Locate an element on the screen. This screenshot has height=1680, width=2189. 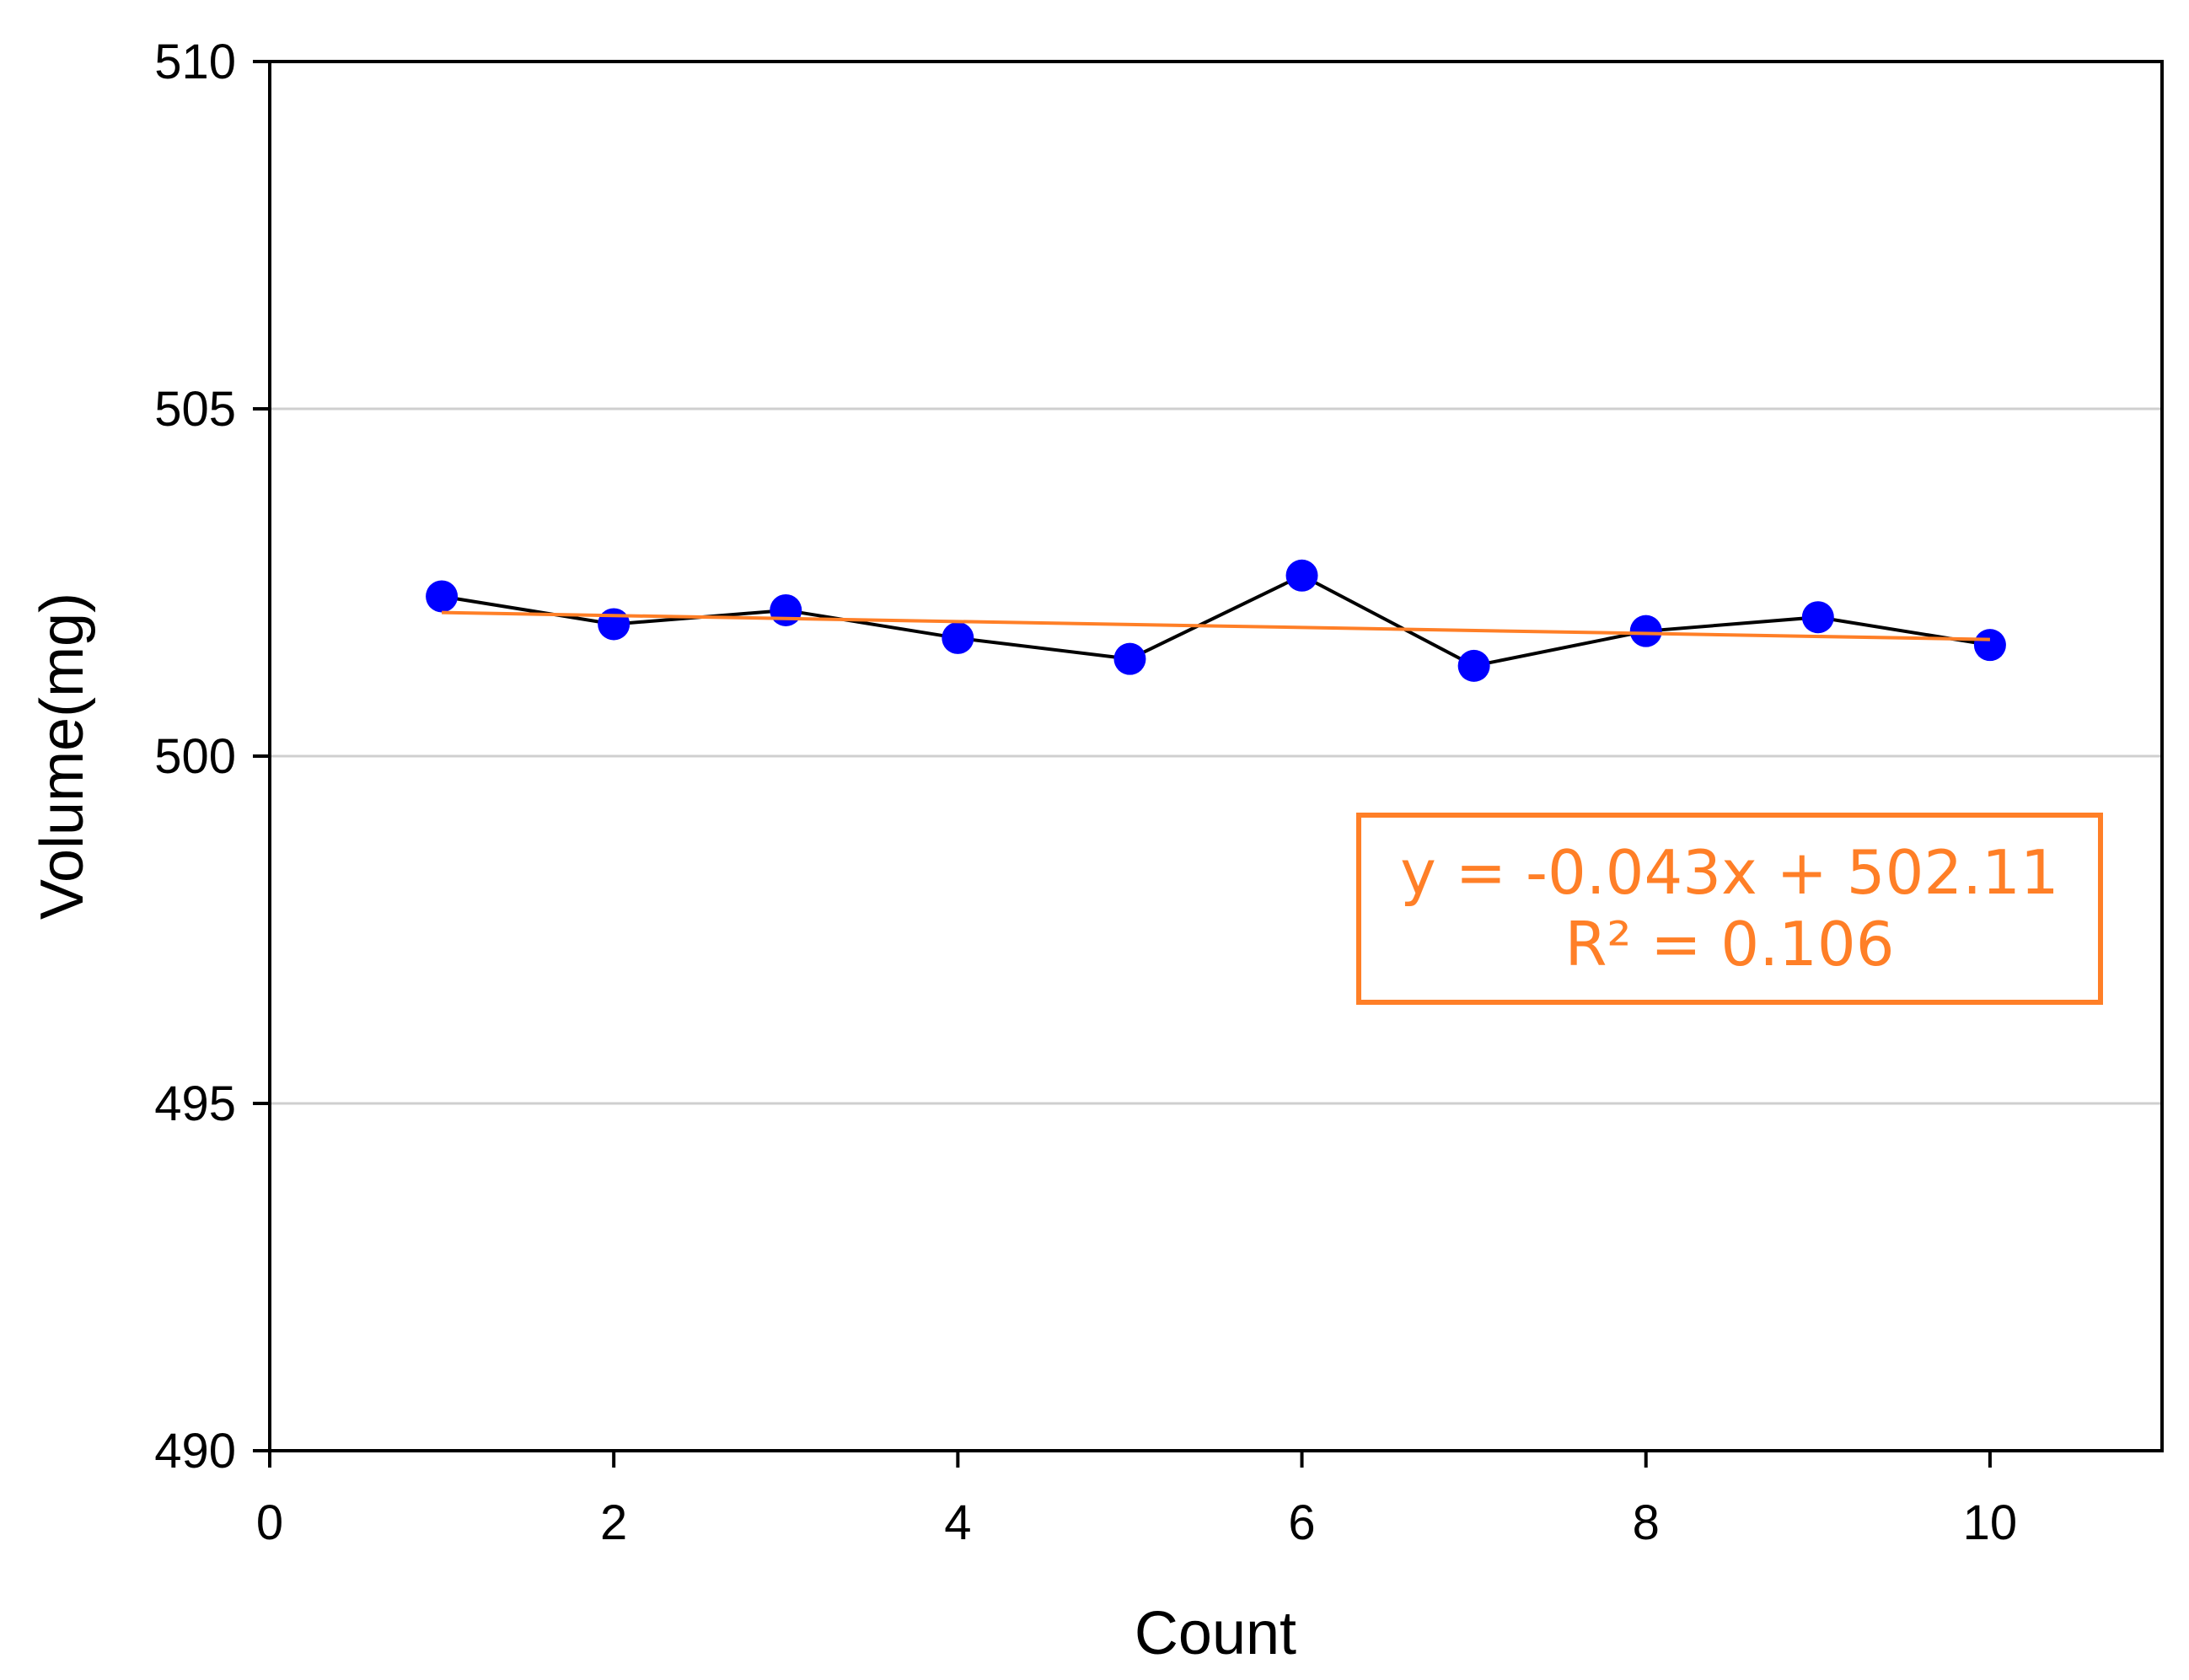
x-tick-label: 2 is located at coordinates (613, 1522).